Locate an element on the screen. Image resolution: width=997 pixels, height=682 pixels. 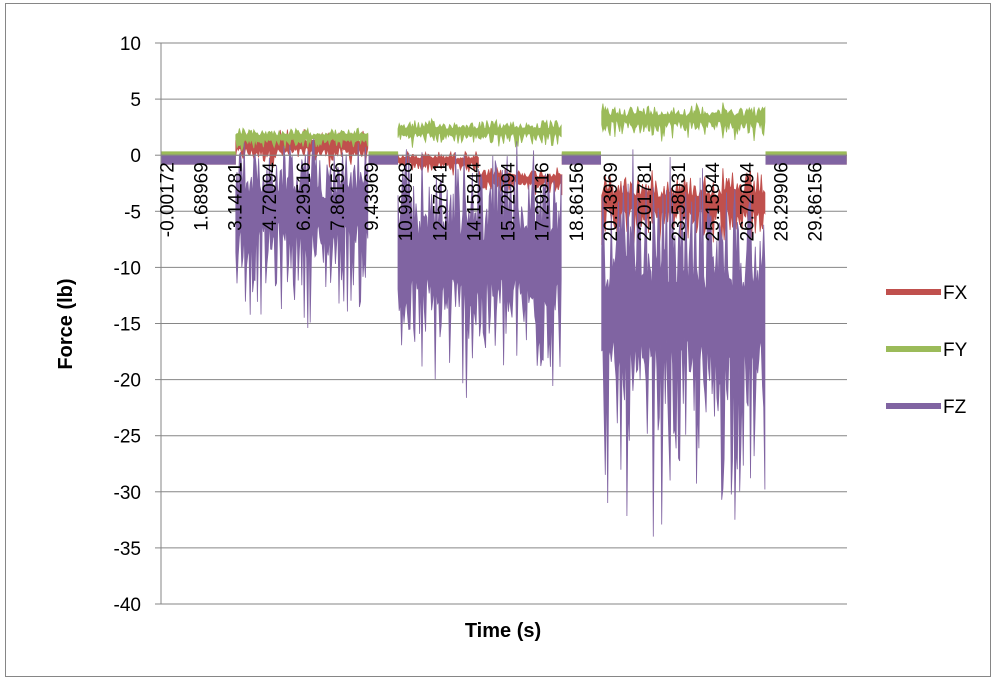
x-tick-label: 20.43969 is located at coordinates (611, 201).